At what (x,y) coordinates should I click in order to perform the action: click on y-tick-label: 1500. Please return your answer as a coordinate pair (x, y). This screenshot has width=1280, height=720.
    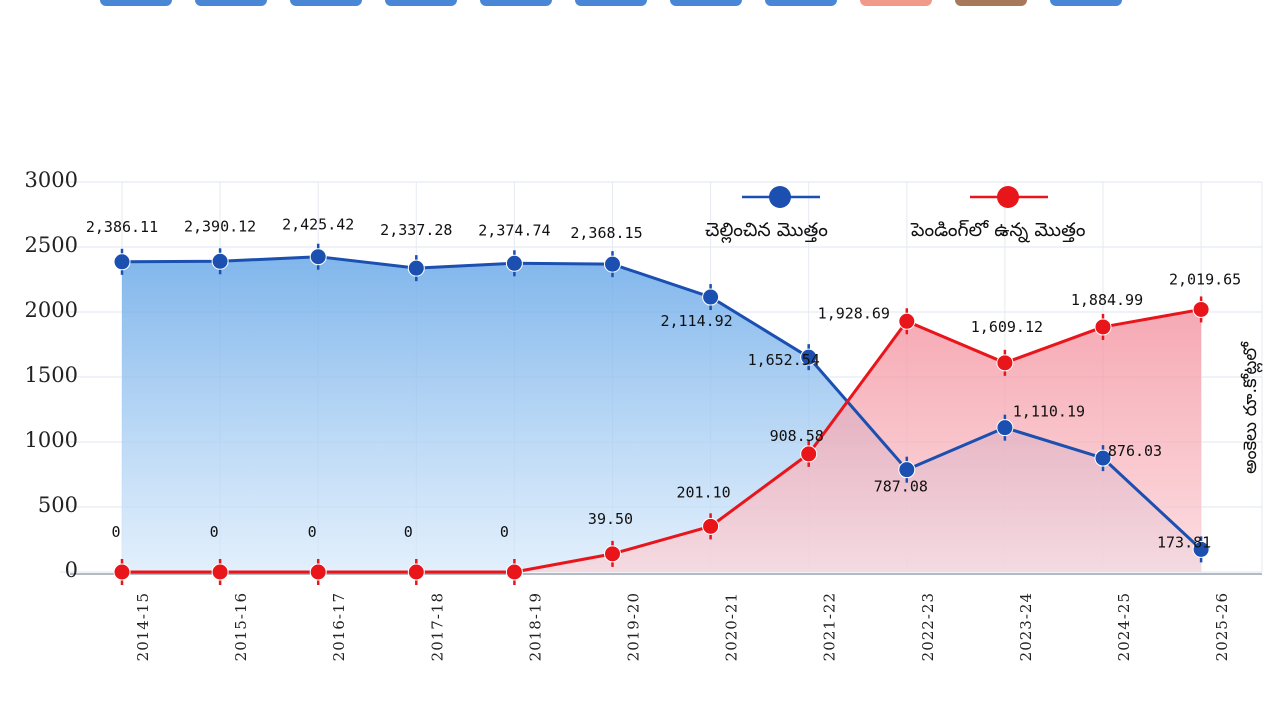
    Looking at the image, I should click on (51, 375).